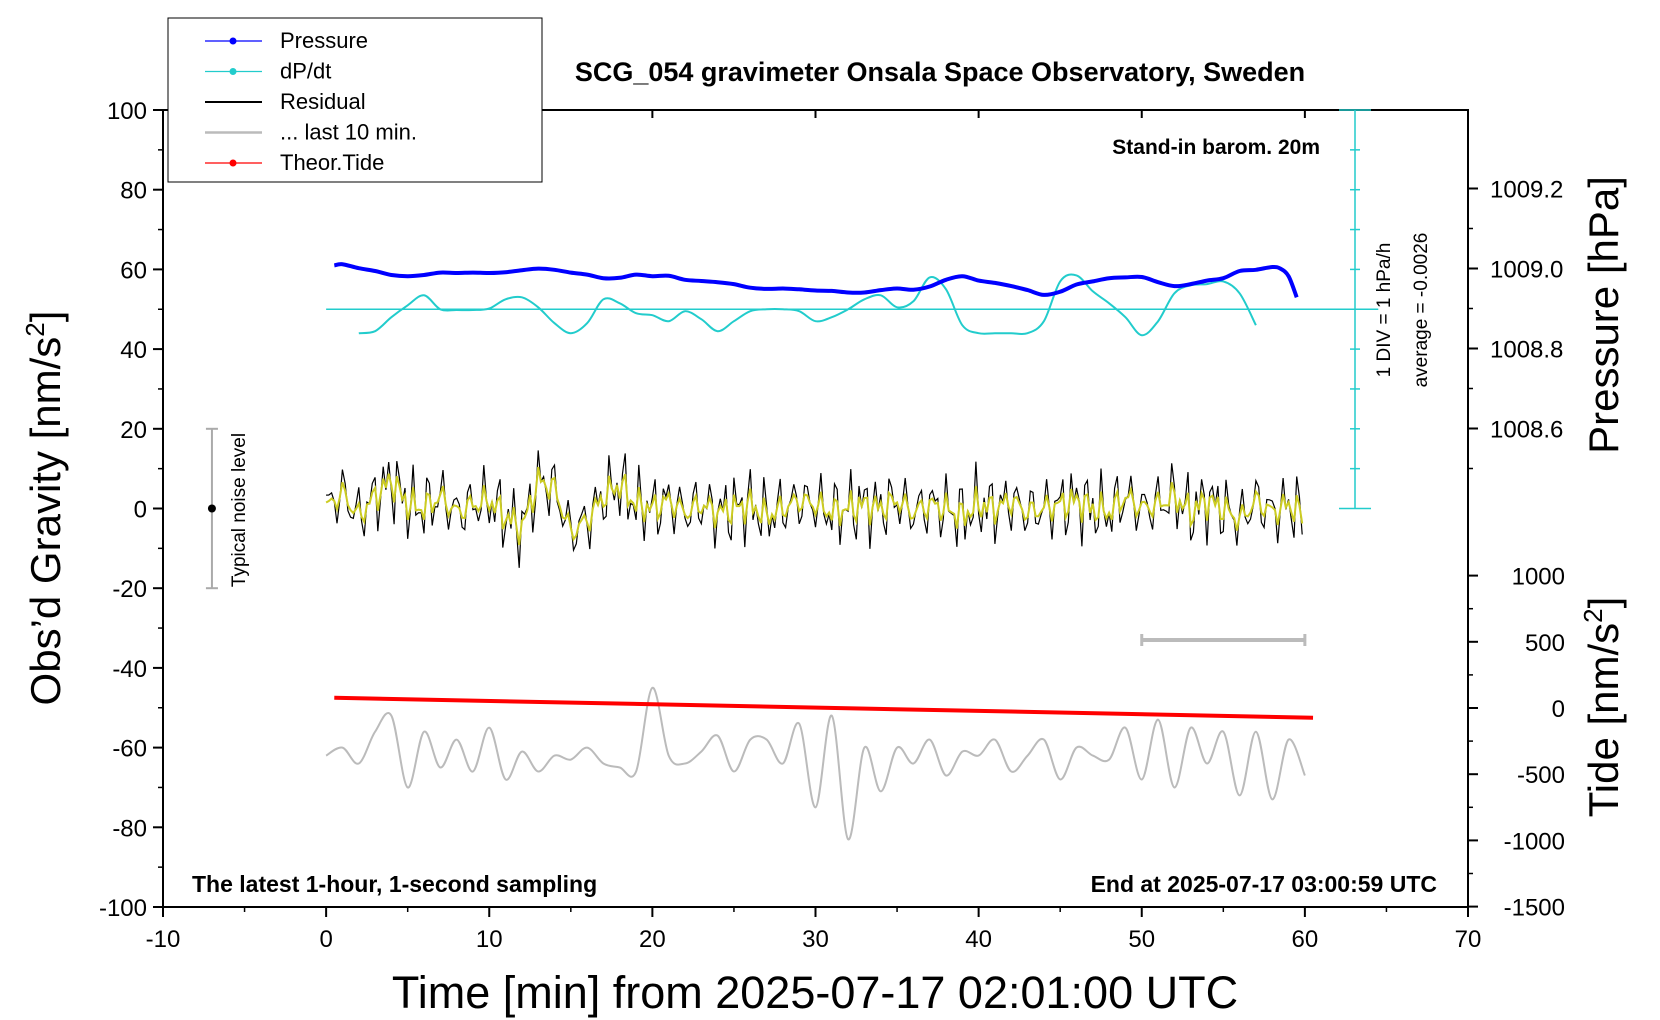  I want to click on noise-level-bar, so click(211, 508).